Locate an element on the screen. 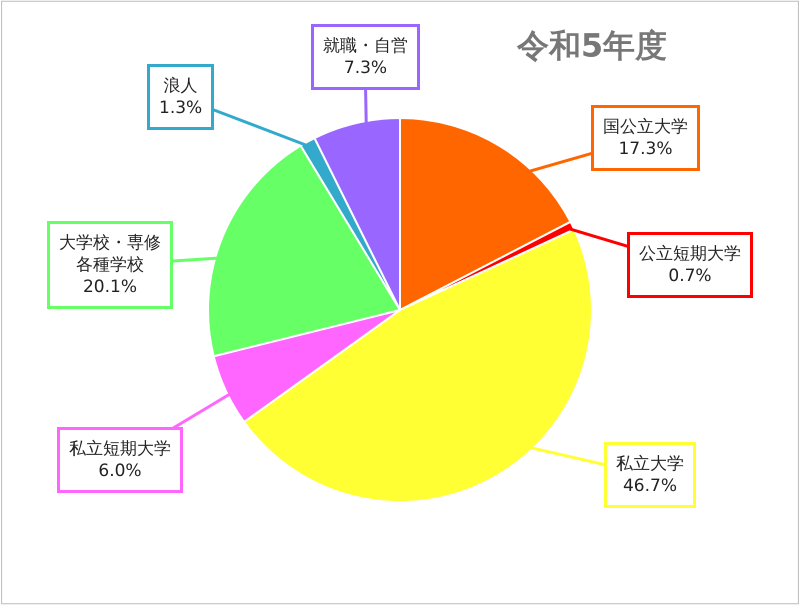 Image resolution: width=800 pixels, height=605 pixels. data-label: 20.1% is located at coordinates (110, 287).